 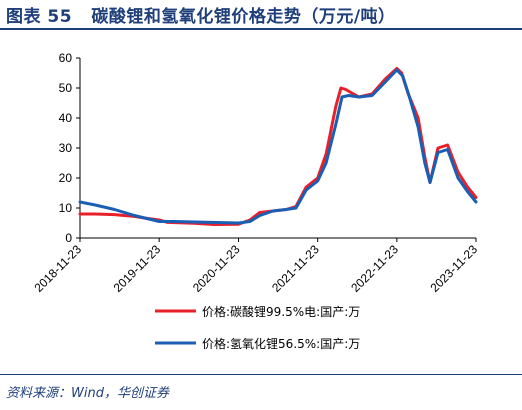 What do you see at coordinates (66, 208) in the screenshot?
I see `y-tick-label: 10` at bounding box center [66, 208].